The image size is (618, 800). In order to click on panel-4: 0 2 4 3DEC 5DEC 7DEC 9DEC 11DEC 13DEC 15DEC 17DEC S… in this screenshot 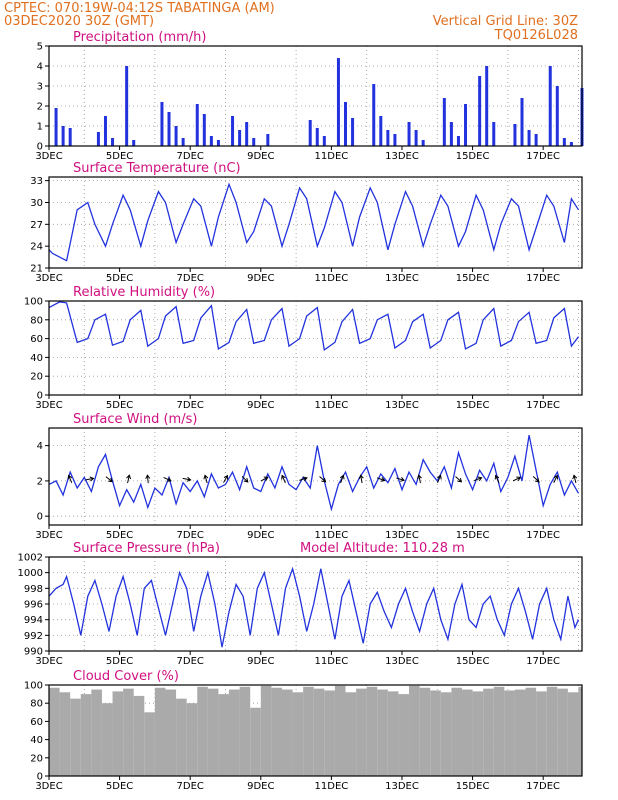, I will do `click(309, 476)`.